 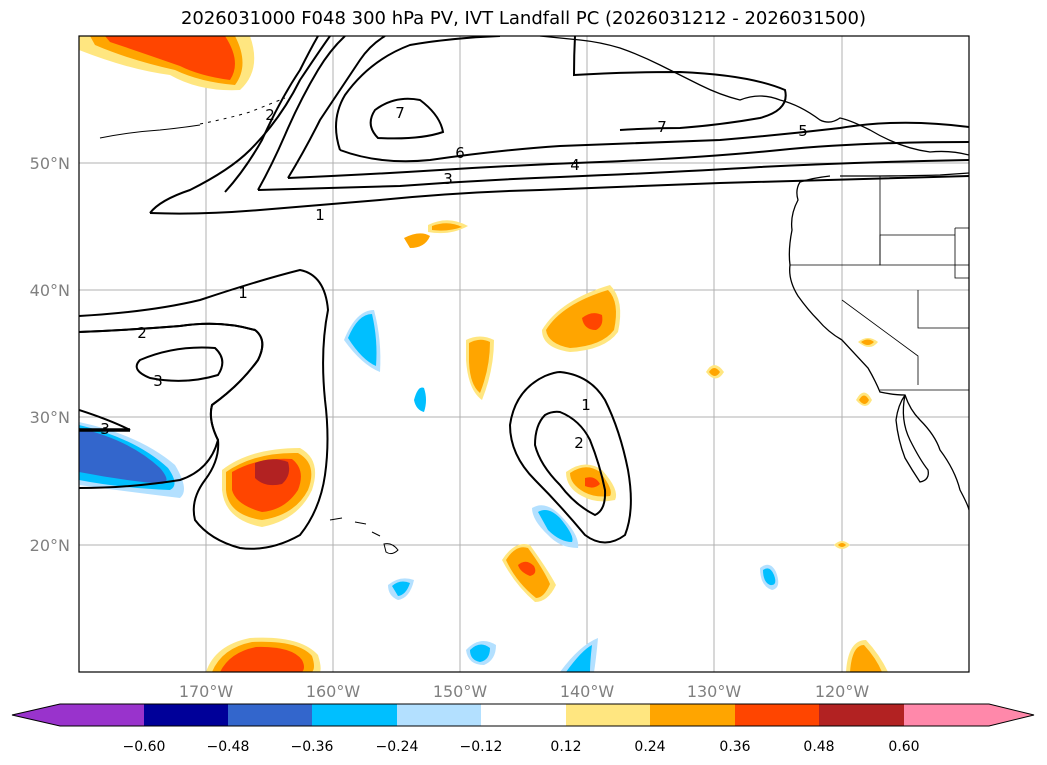 I want to click on lon-labels: 170°W 160°W 150°W 140°W 130°W 120°W, so click(x=524, y=691).